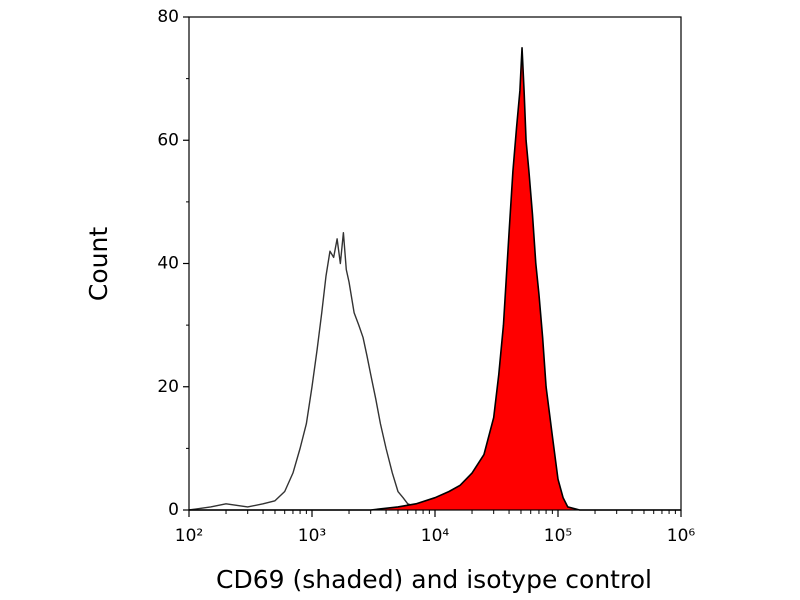 The height and width of the screenshot is (600, 800). I want to click on y-tick-label: 80, so click(168, 17).